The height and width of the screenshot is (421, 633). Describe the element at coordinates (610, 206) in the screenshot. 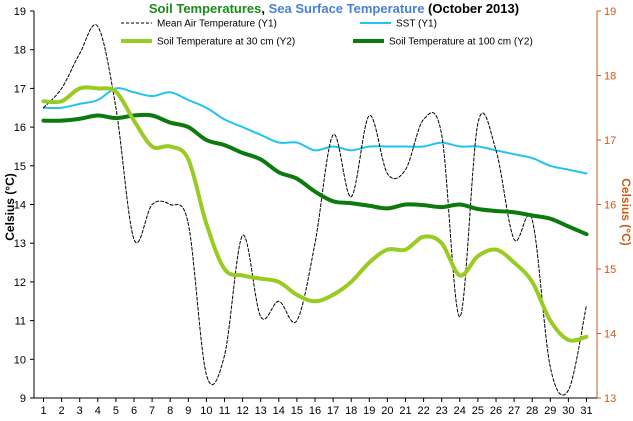

I see `y-right-tick-label: 16` at that location.